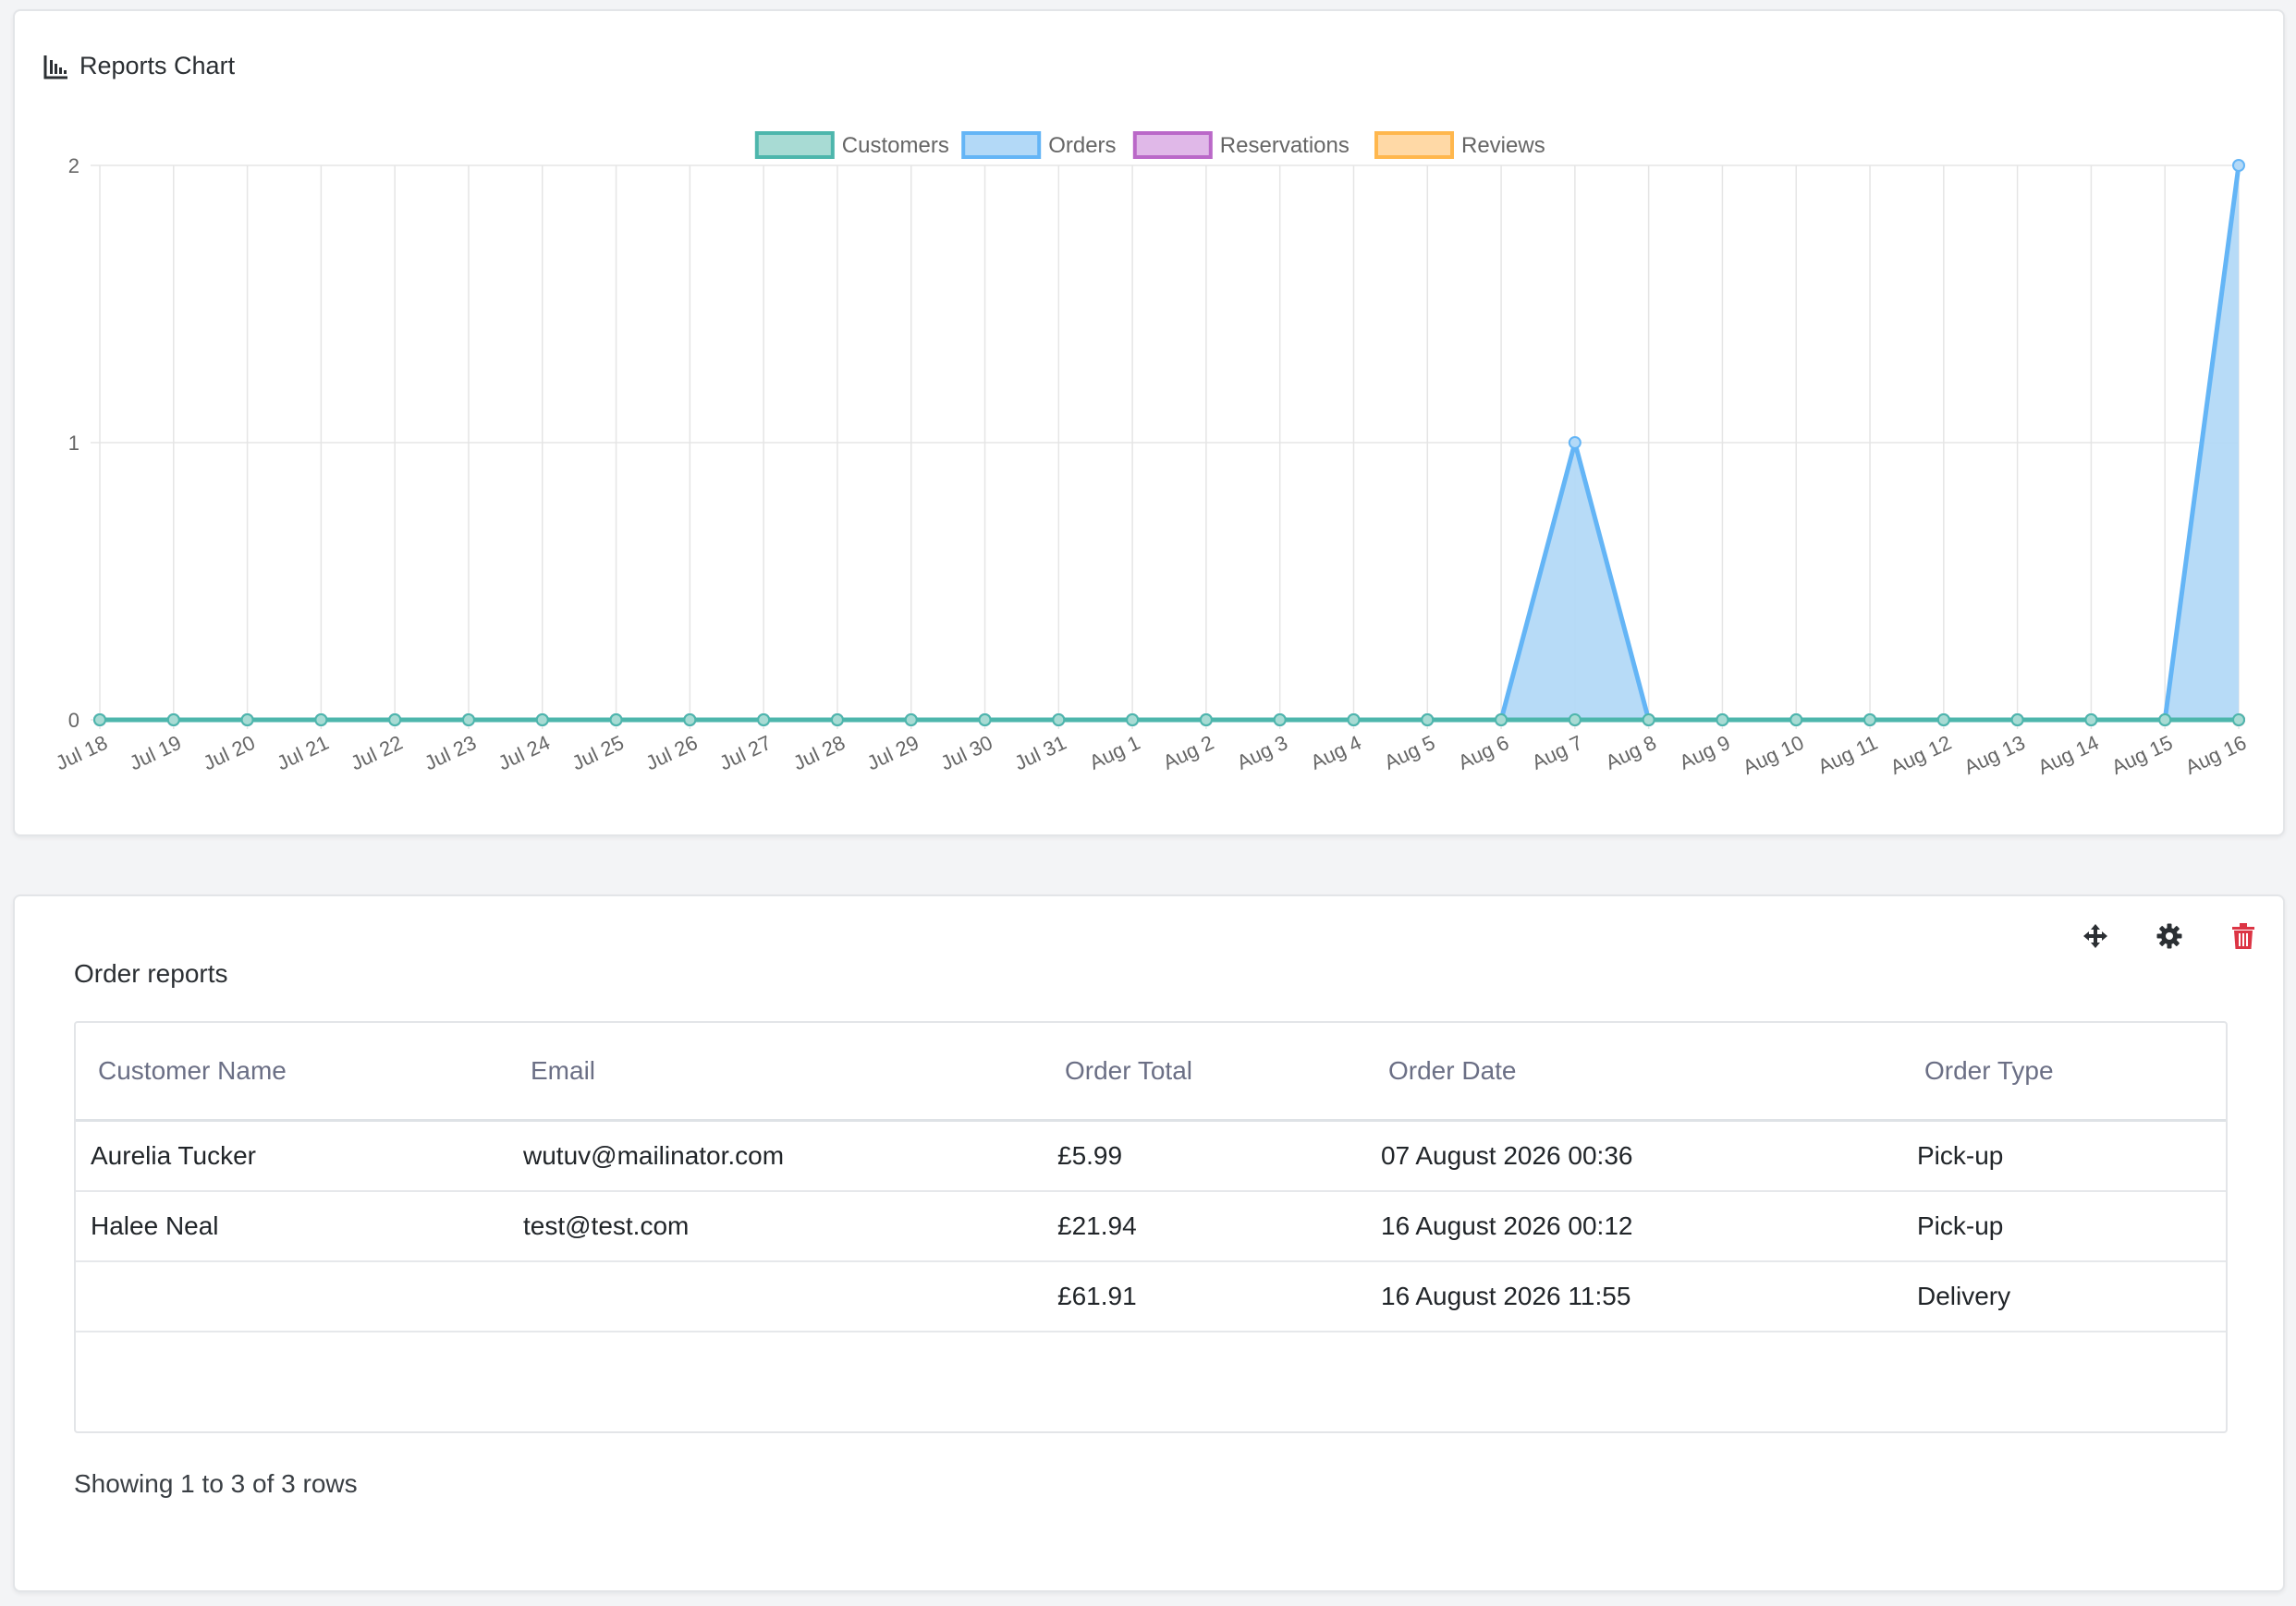 Image resolution: width=2296 pixels, height=1606 pixels. I want to click on y-tick-label: 0, so click(74, 721).